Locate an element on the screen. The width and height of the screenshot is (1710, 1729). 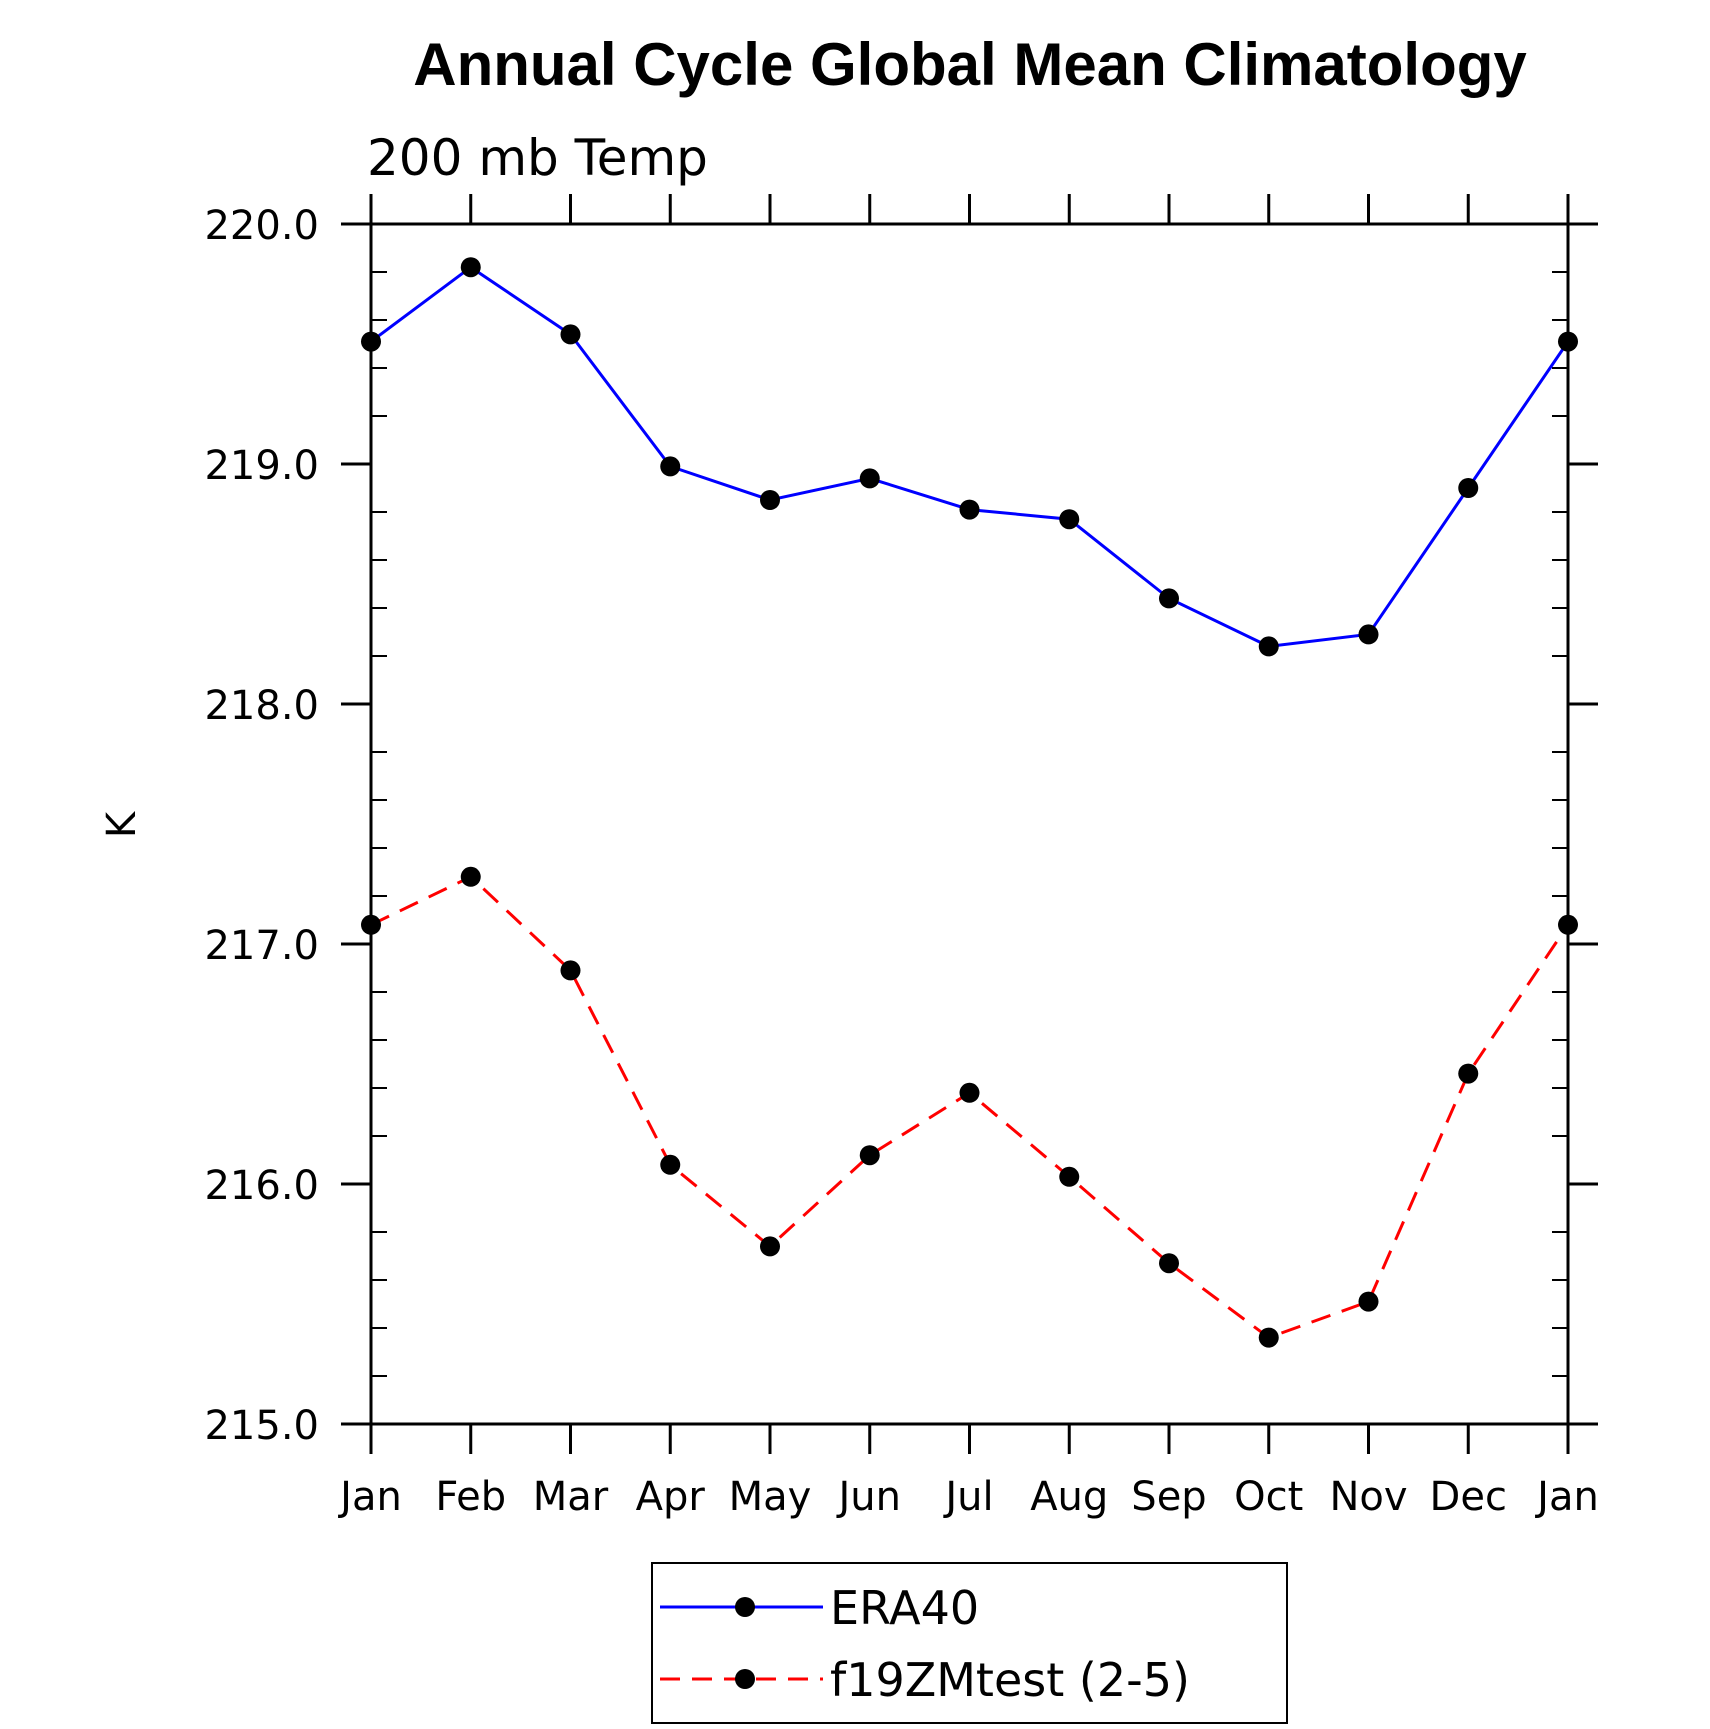
x-tick-label: May is located at coordinates (770, 1497).